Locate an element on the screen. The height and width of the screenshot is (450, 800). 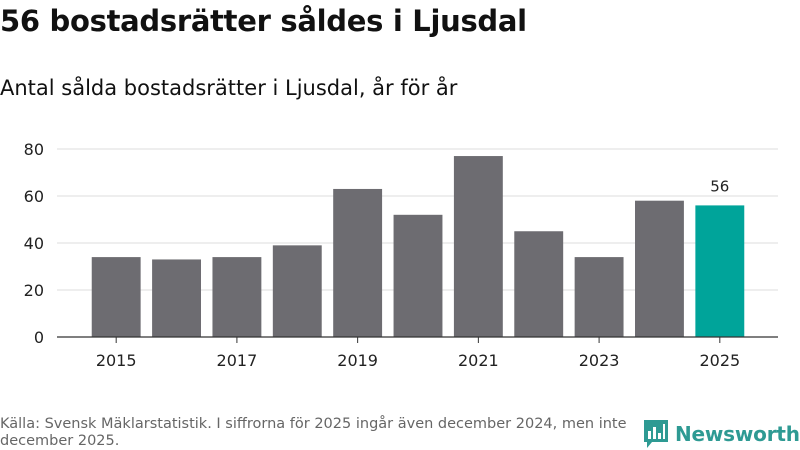
bar-2023 is located at coordinates (599, 297).